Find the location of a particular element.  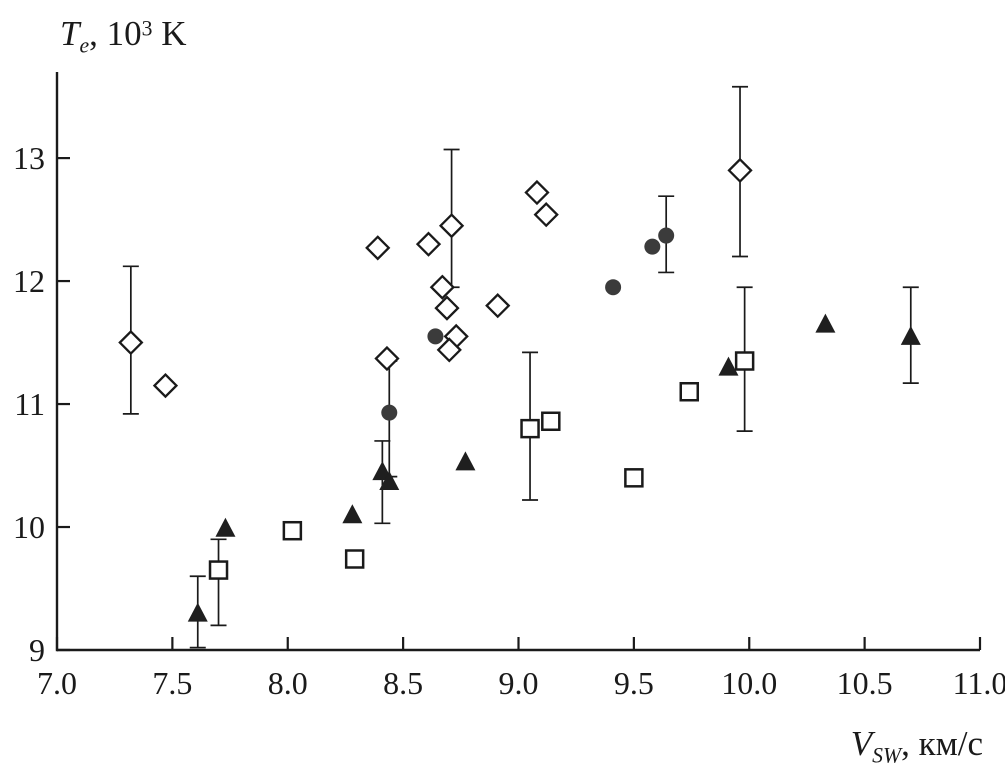

y-tick-label: 10 is located at coordinates (29, 527).